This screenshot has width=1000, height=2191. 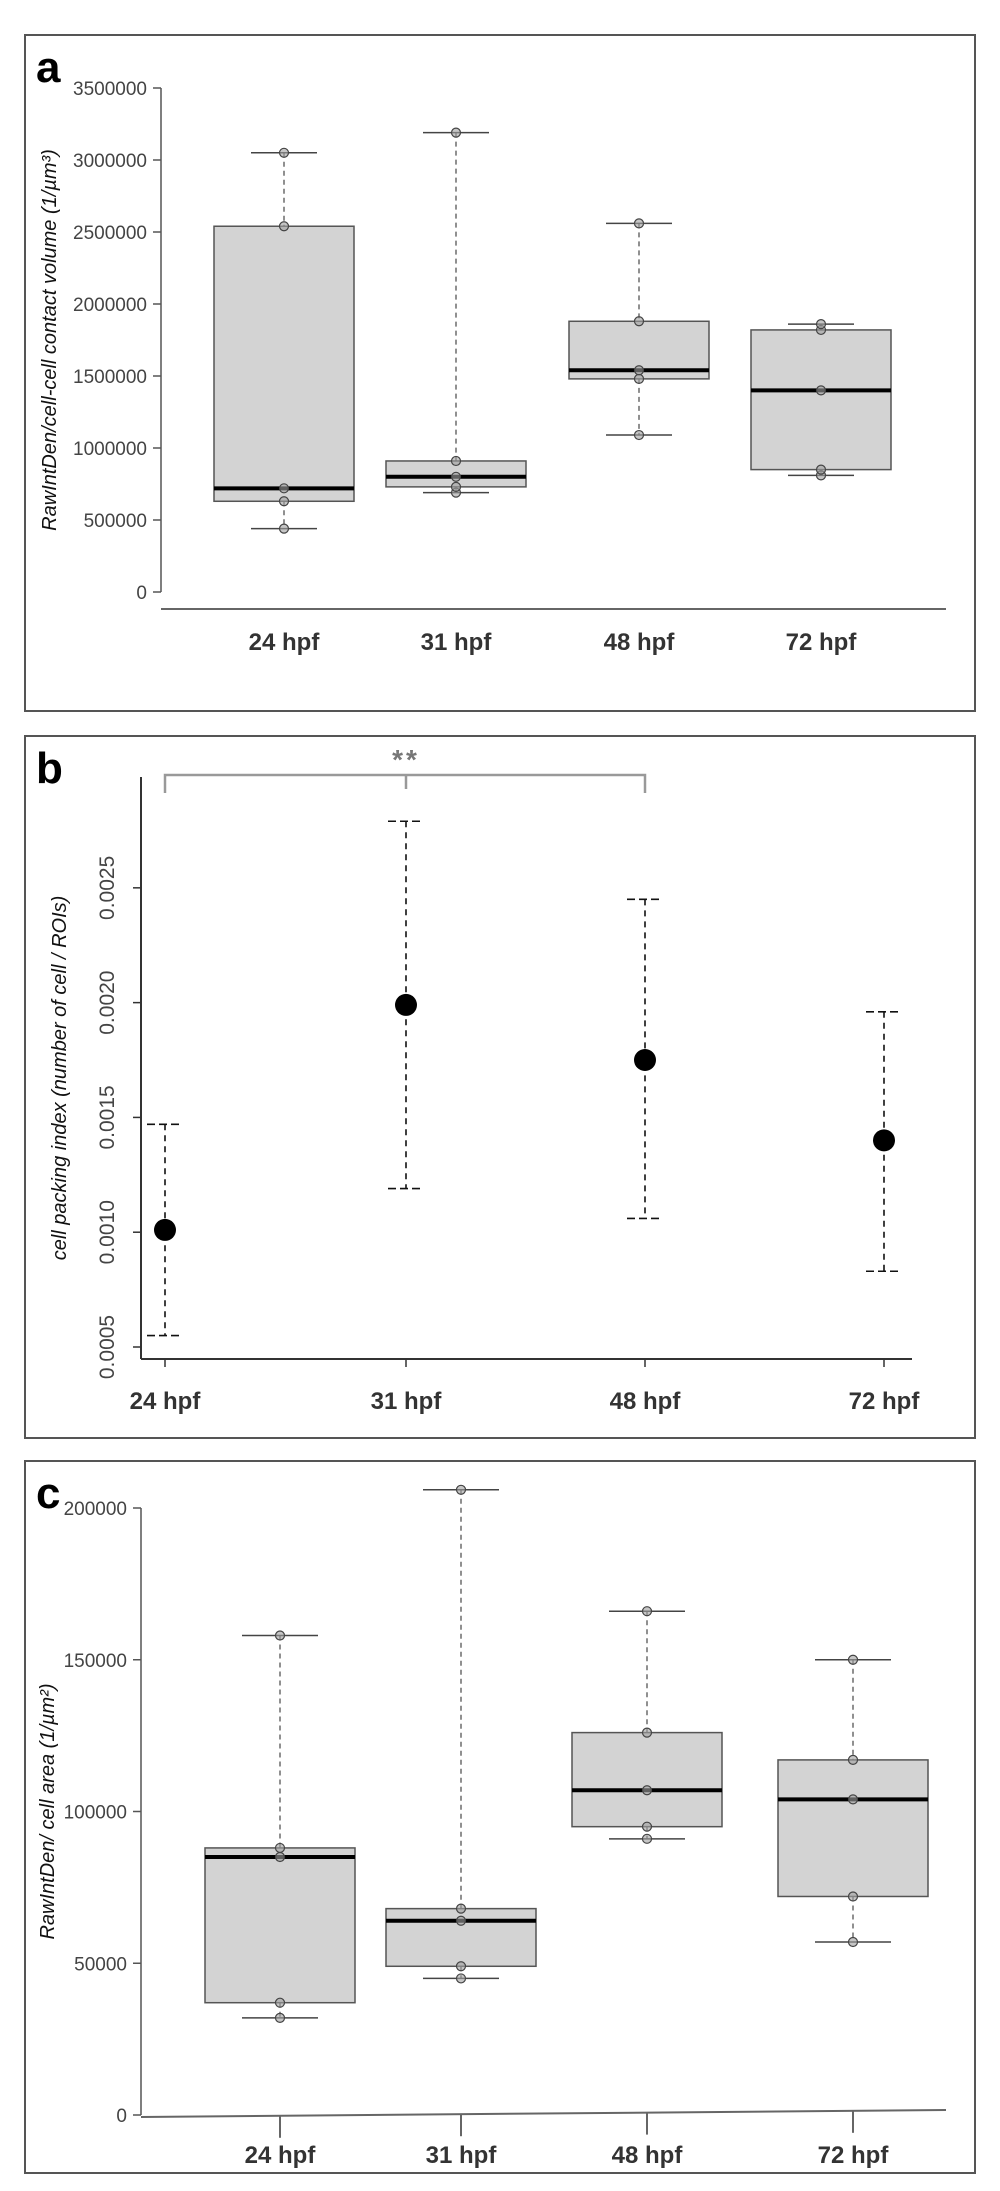 I want to click on y-tick-label: 150000, so click(x=95, y=1661).